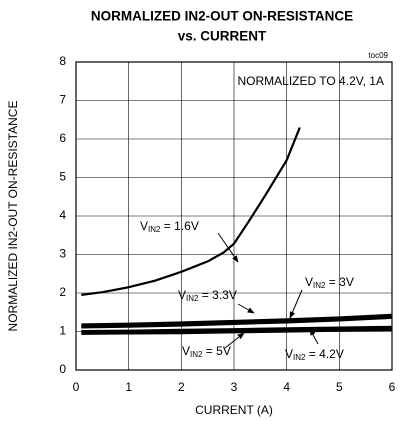  What do you see at coordinates (392, 387) in the screenshot?
I see `x-tick-label: 6` at bounding box center [392, 387].